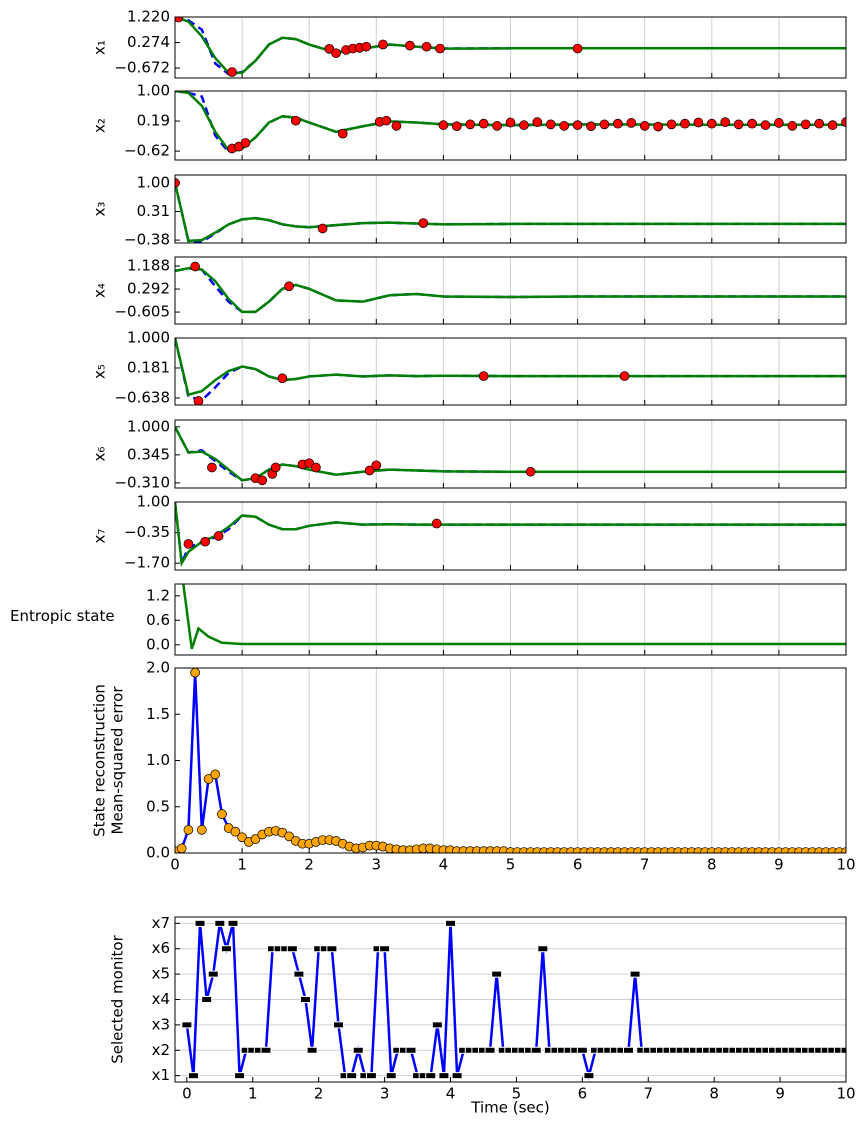 This screenshot has height=1127, width=859. What do you see at coordinates (142, 397) in the screenshot?
I see `y-tick-label: −0.638` at bounding box center [142, 397].